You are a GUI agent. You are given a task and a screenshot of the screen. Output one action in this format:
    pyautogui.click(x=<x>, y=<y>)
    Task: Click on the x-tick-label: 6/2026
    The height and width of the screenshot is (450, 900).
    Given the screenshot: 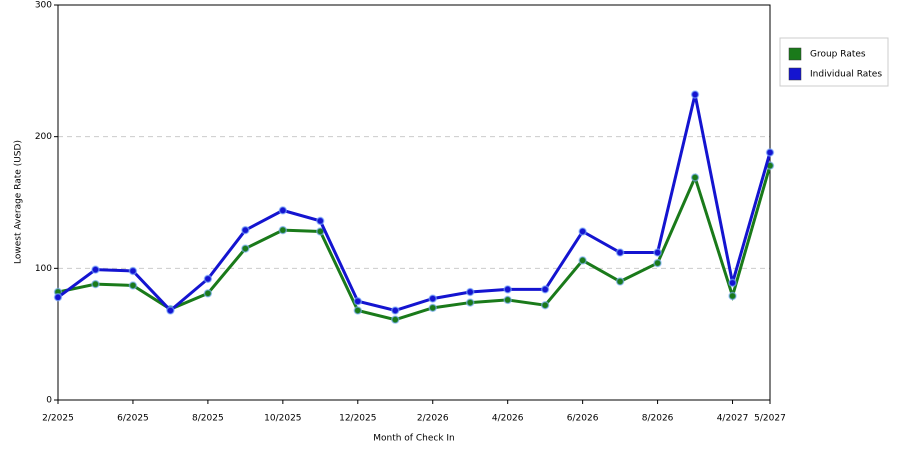 What is the action you would take?
    pyautogui.click(x=583, y=419)
    